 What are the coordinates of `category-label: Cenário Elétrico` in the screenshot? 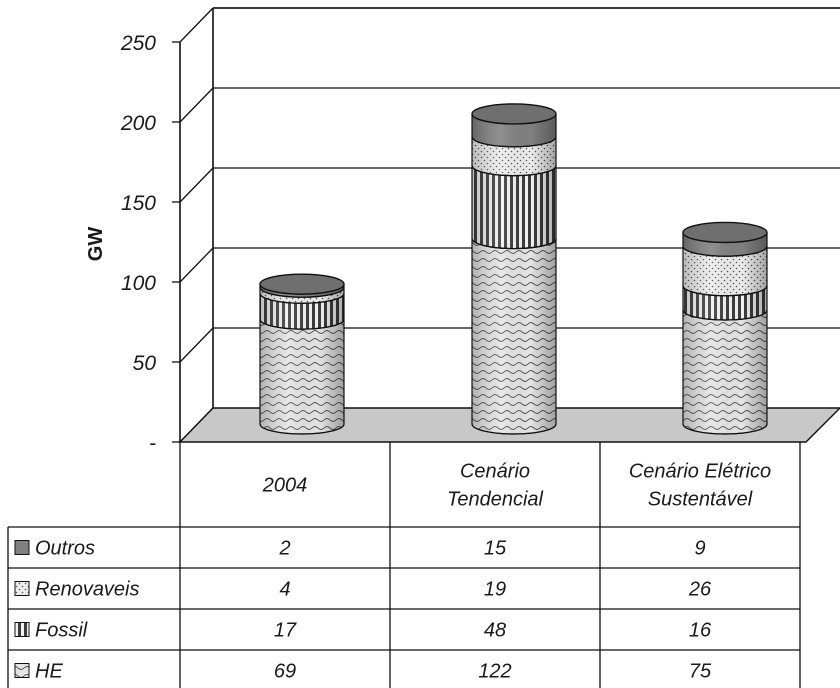 It's located at (700, 472).